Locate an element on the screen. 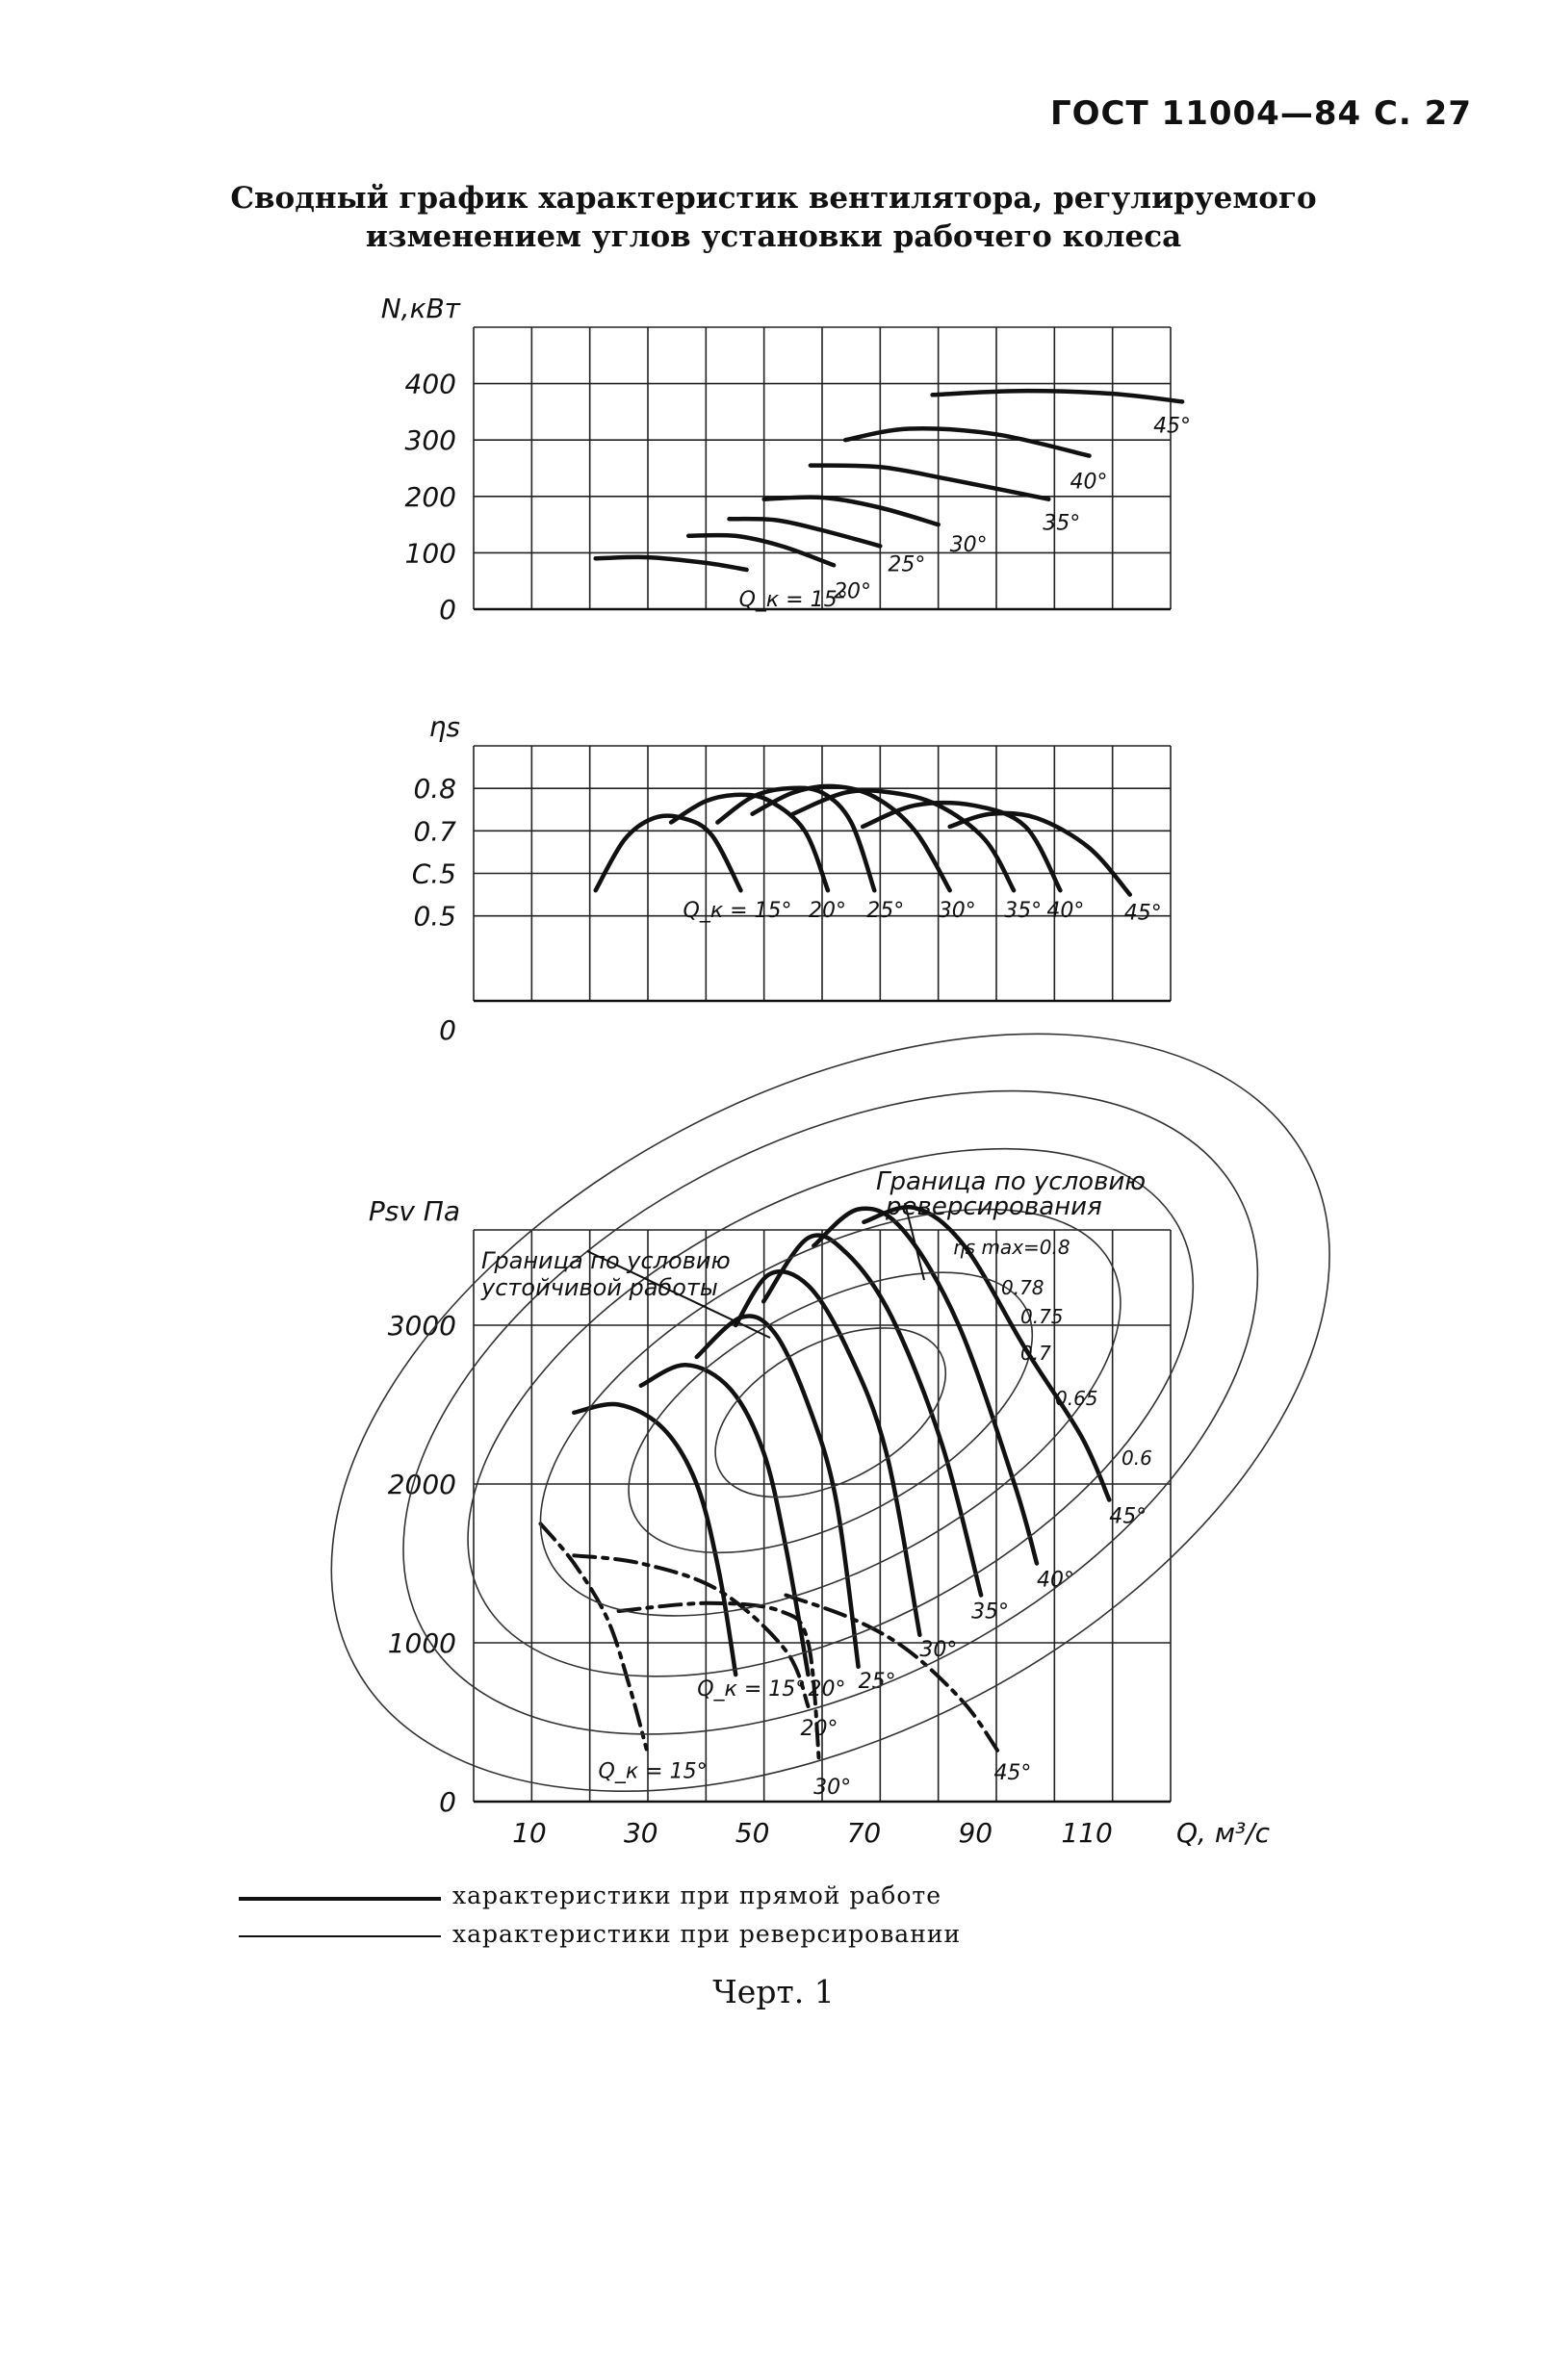 The width and height of the screenshot is (1547, 2380). power-ytick-label: 100 is located at coordinates (431, 553).